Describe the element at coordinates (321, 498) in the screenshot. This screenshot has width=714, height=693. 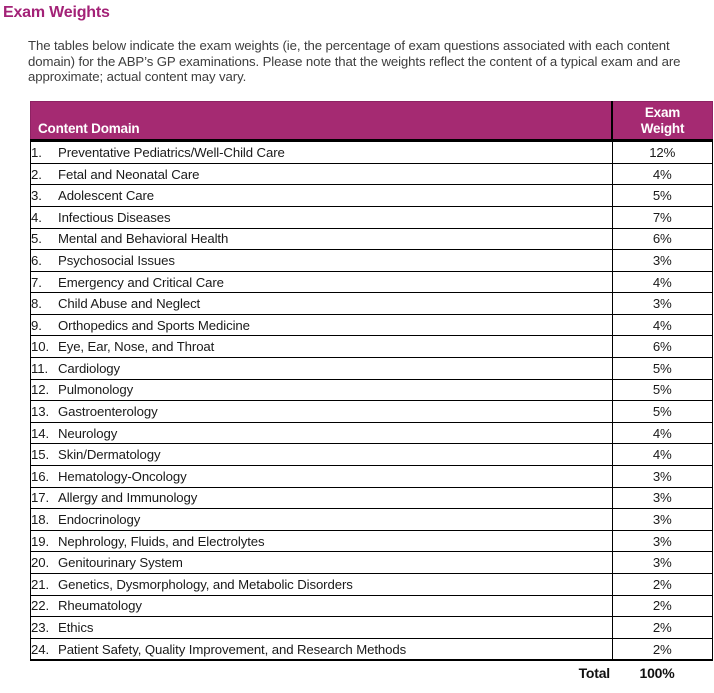
I see `content-domain-cell: 17. Allergy and Immunology` at that location.